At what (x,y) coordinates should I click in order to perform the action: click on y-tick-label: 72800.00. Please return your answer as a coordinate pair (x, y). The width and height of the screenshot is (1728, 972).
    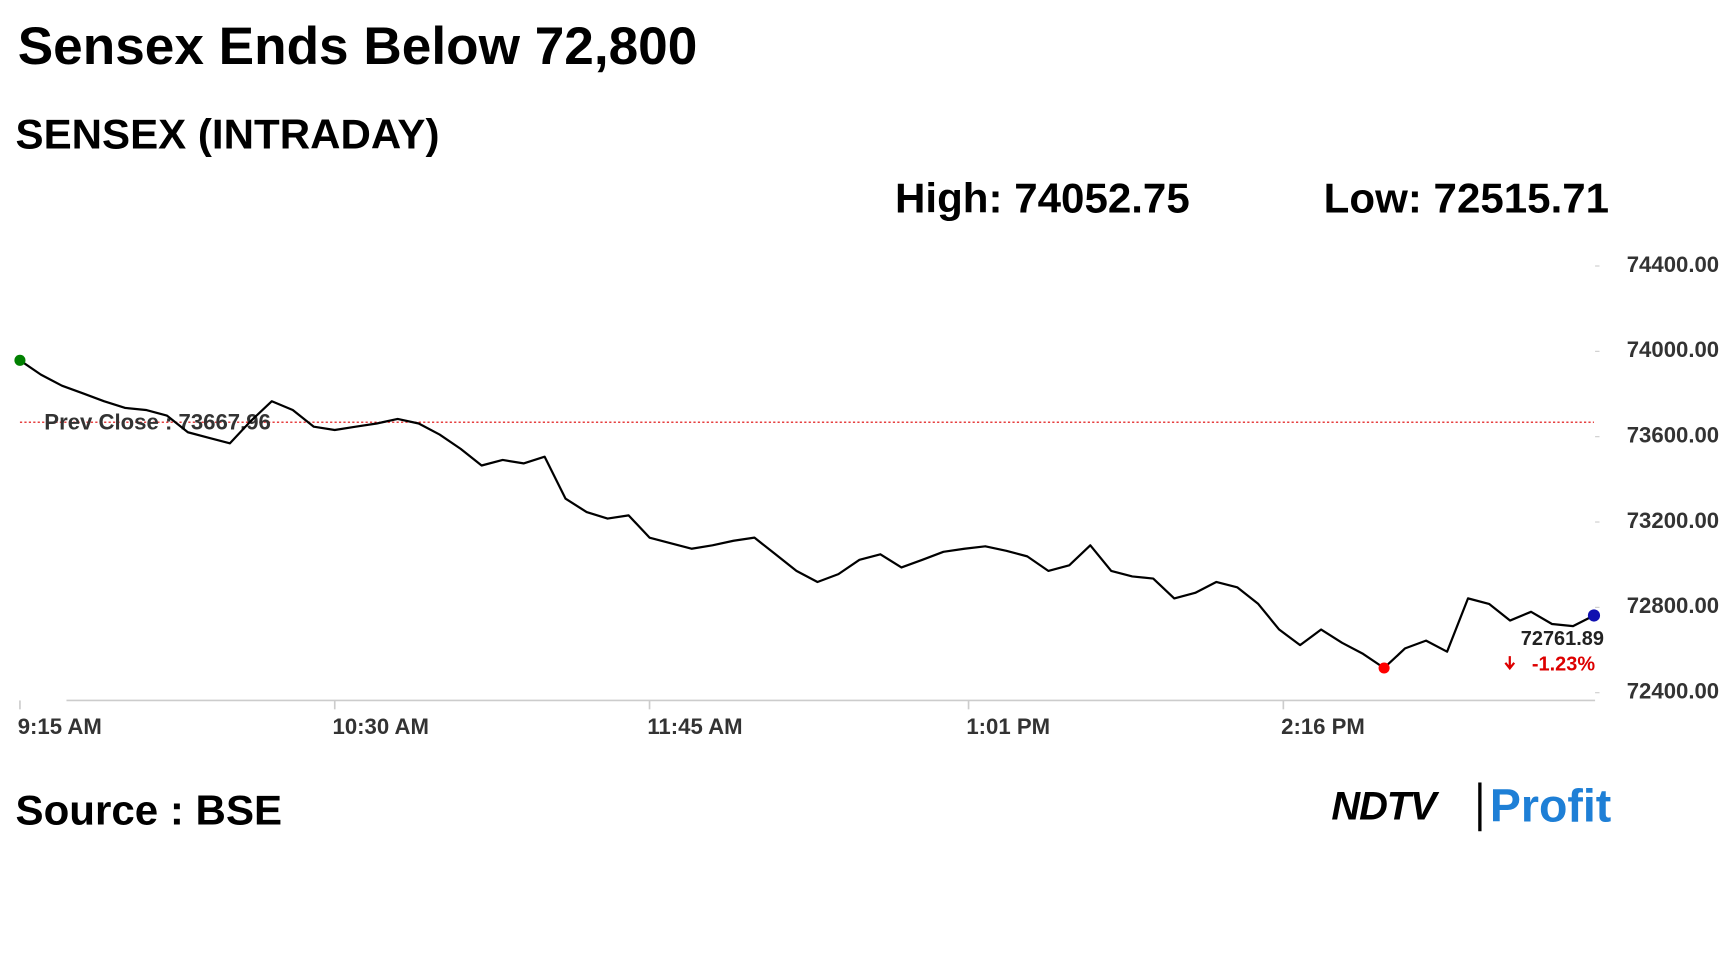
    Looking at the image, I should click on (1673, 605).